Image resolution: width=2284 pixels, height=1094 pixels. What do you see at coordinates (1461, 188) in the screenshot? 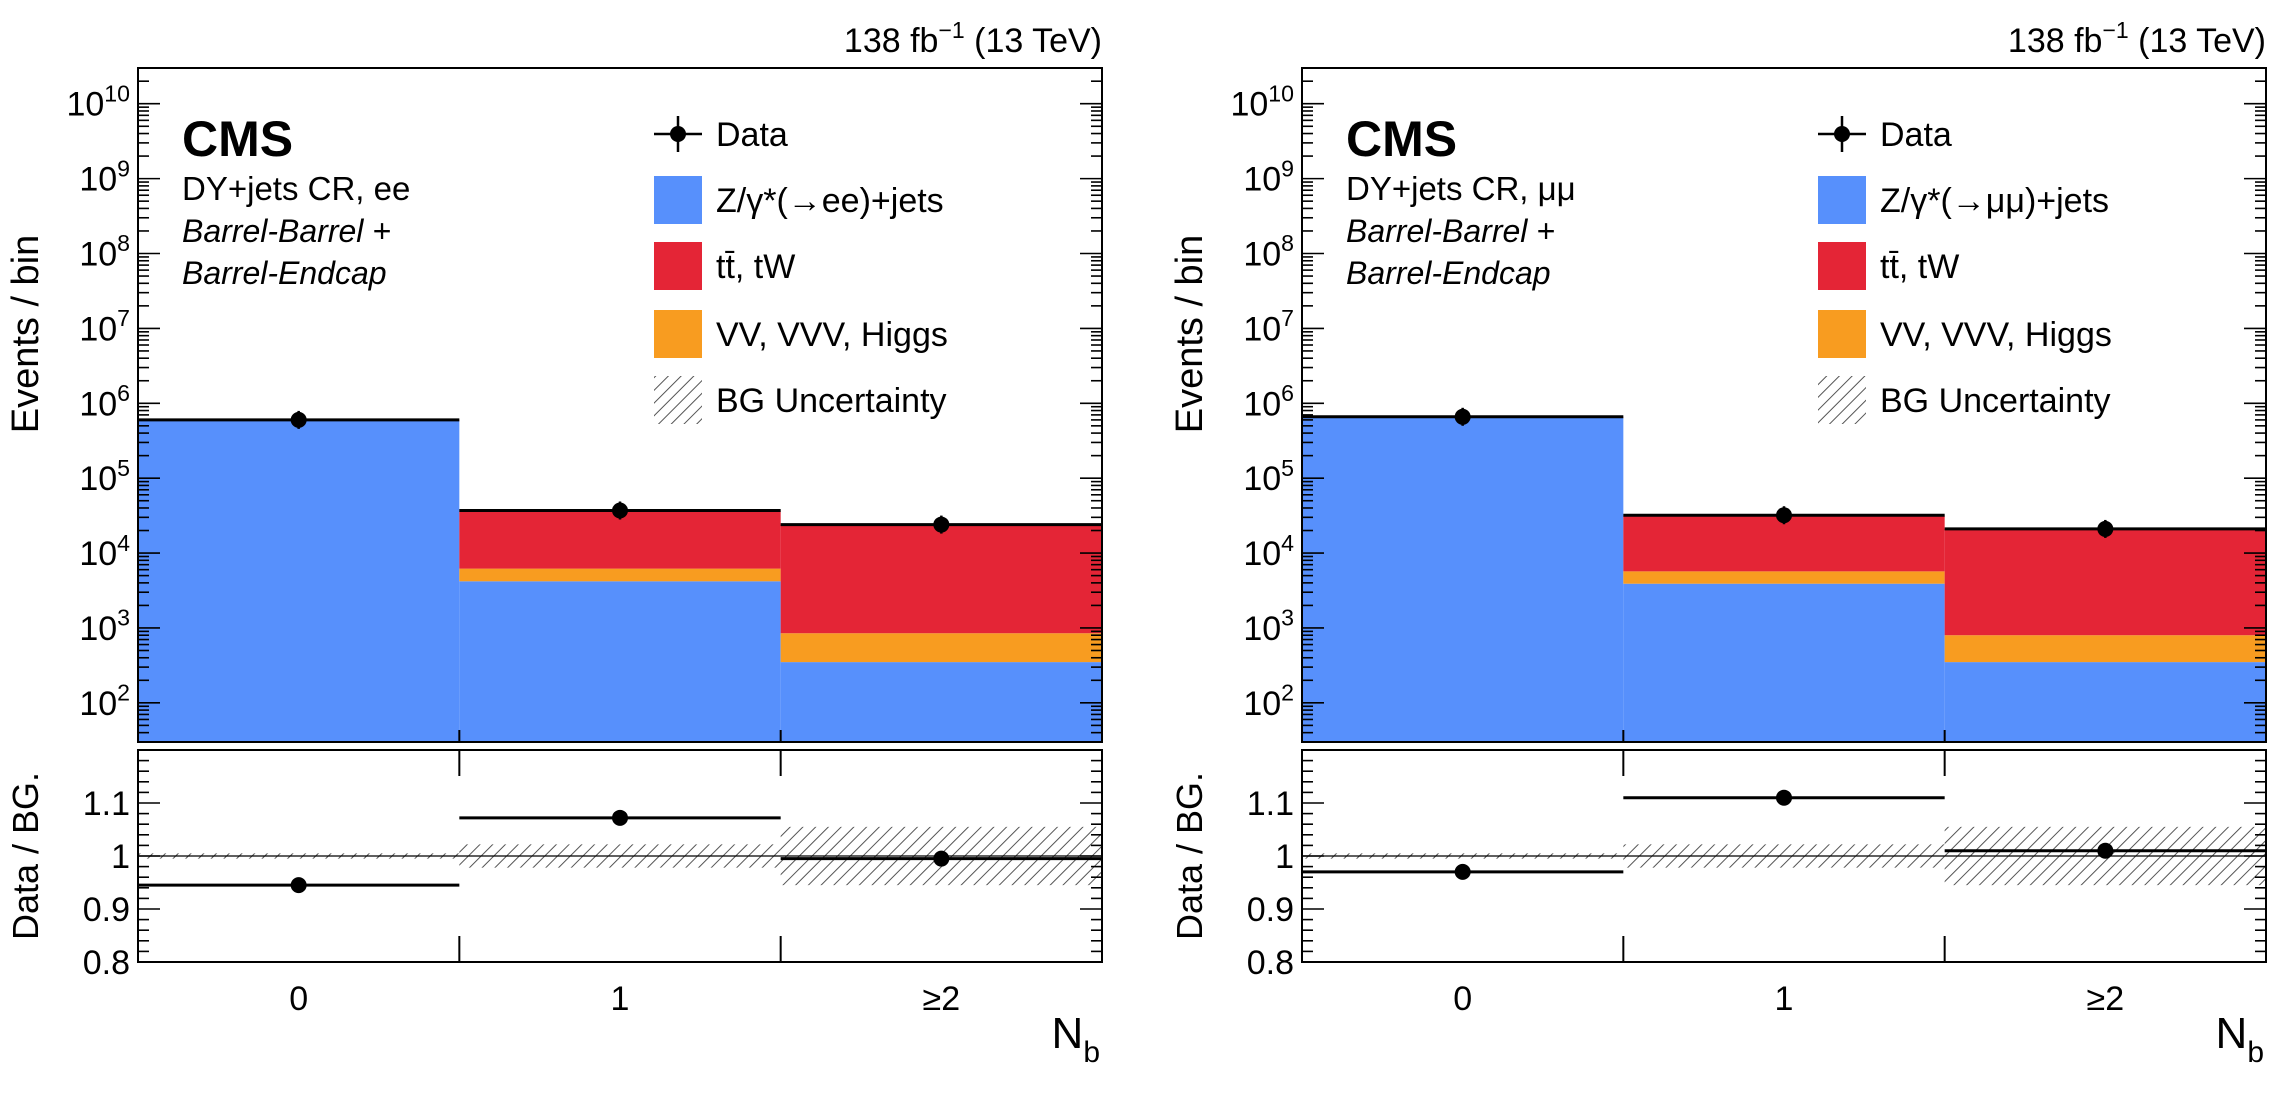
I see `region-label: DY+jets CR, μμ` at bounding box center [1461, 188].